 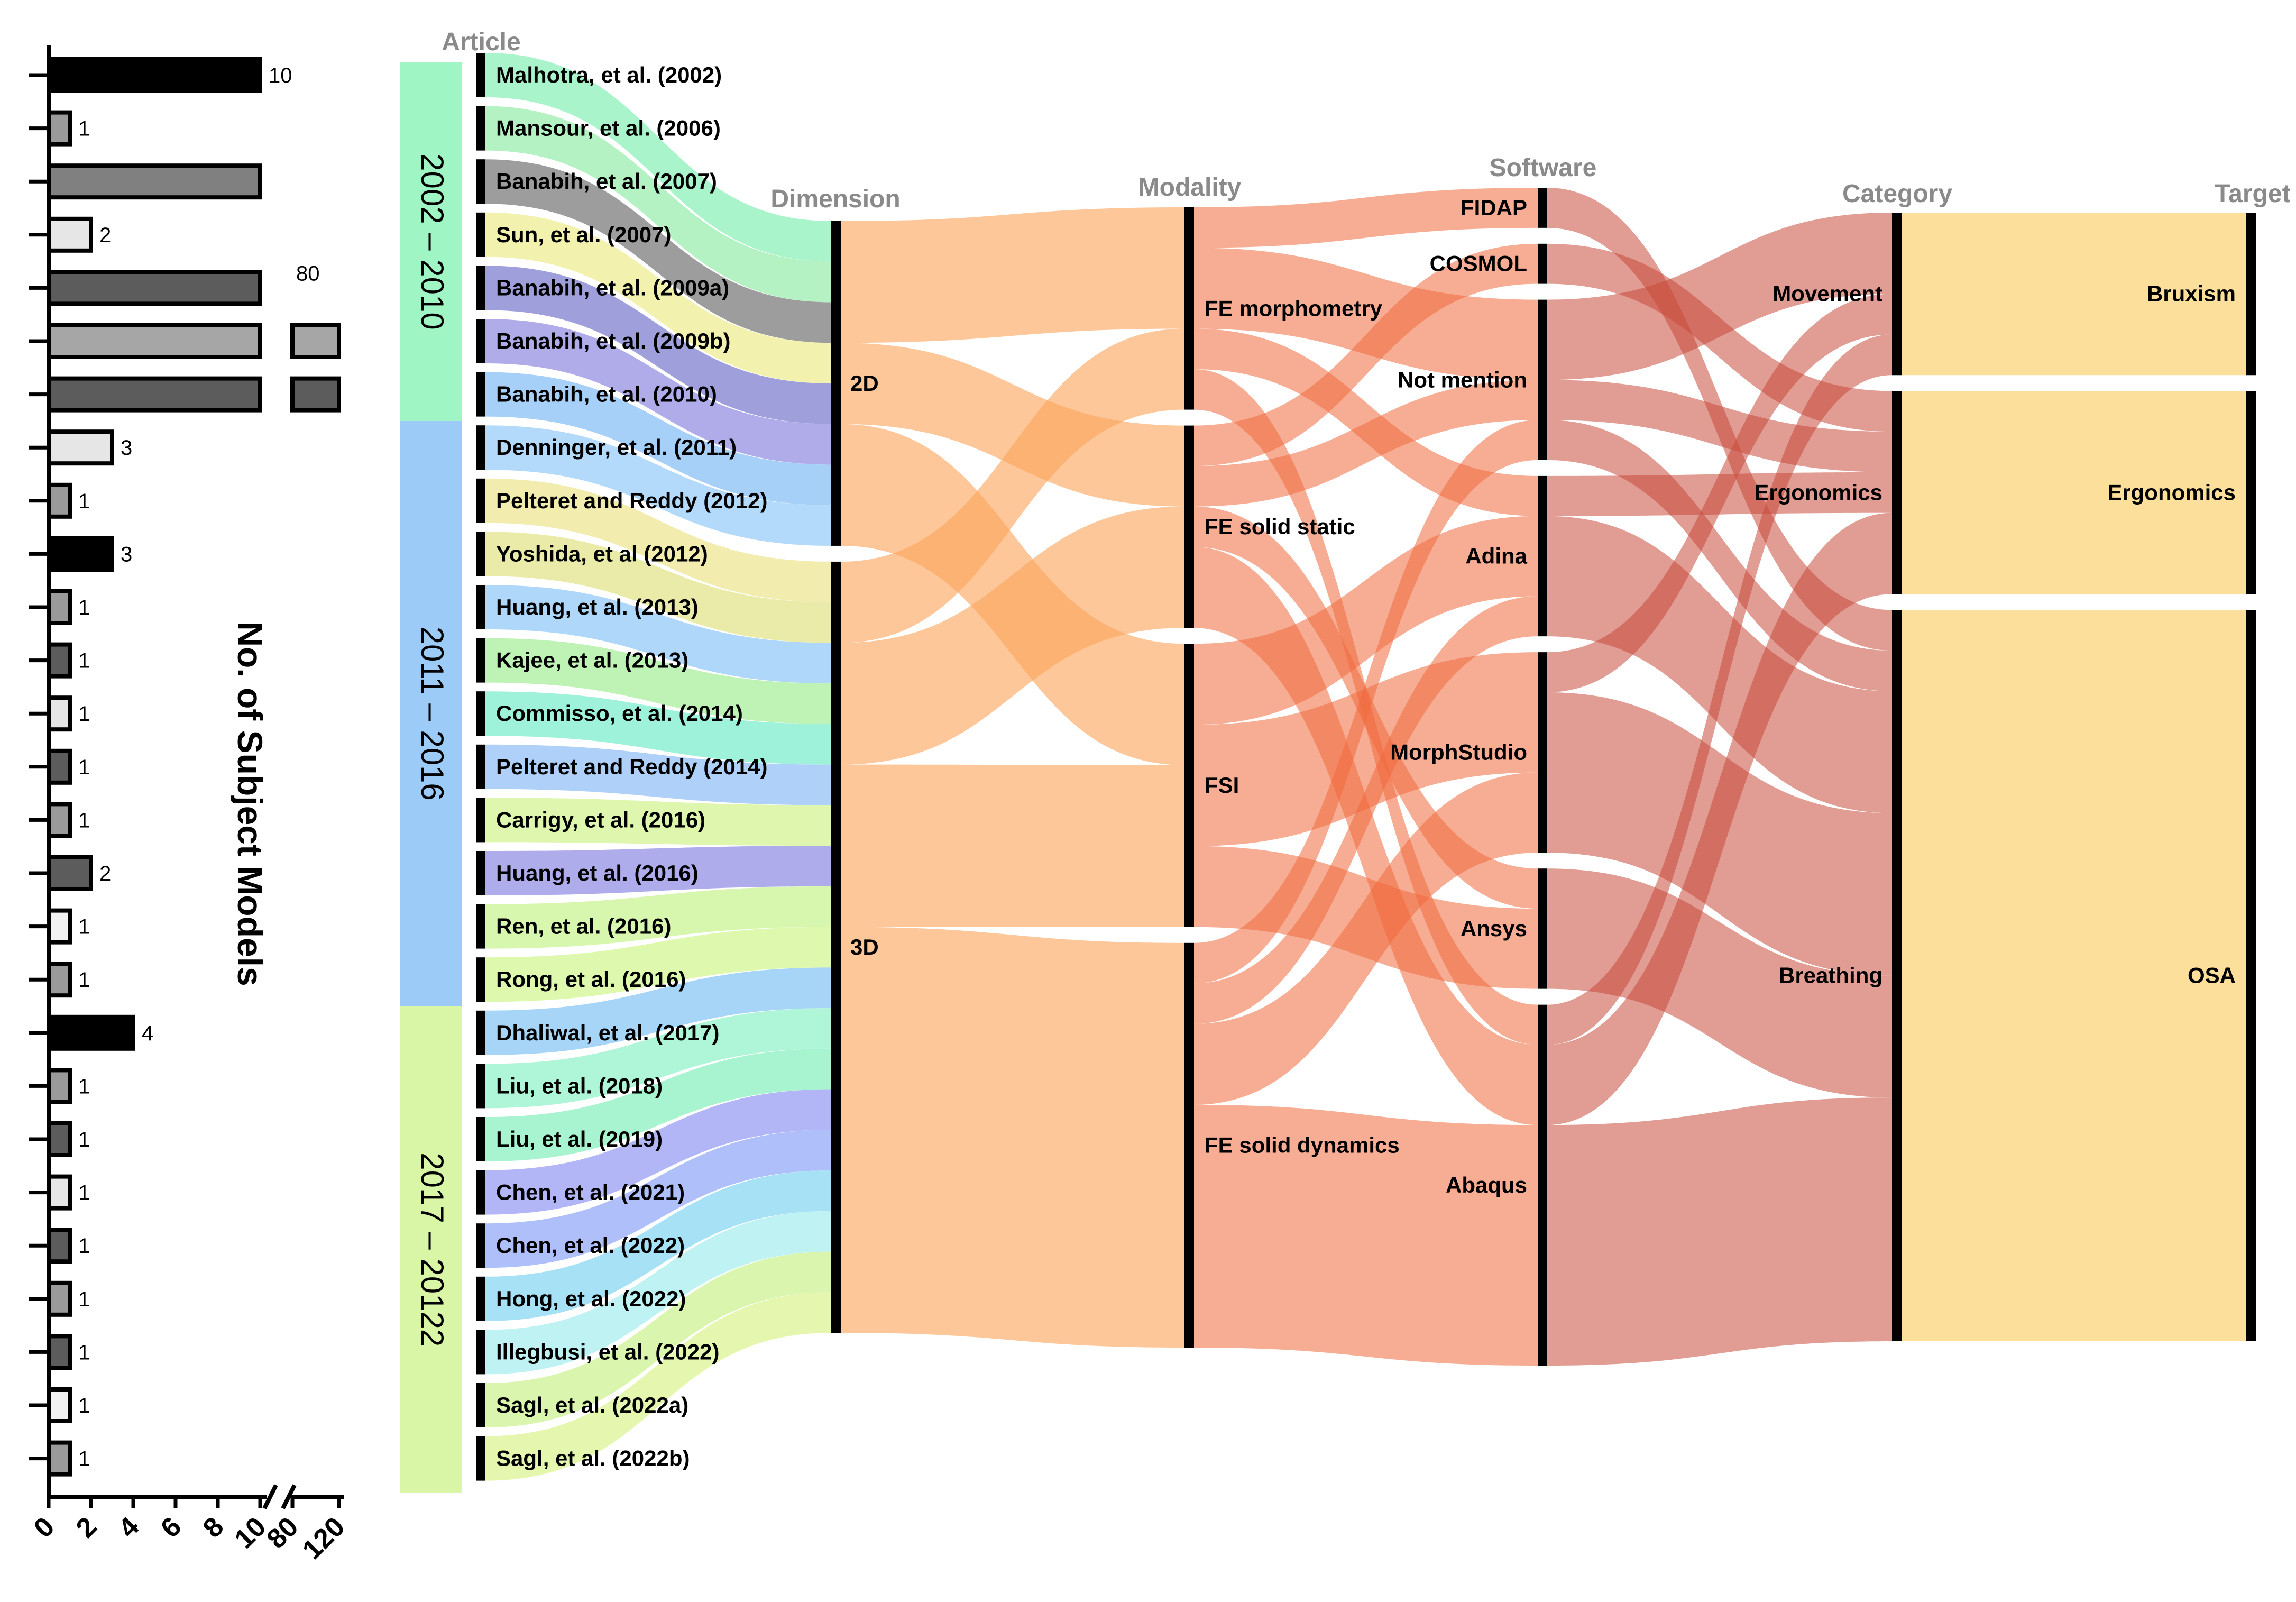 I want to click on bar-extension, so click(x=315, y=341).